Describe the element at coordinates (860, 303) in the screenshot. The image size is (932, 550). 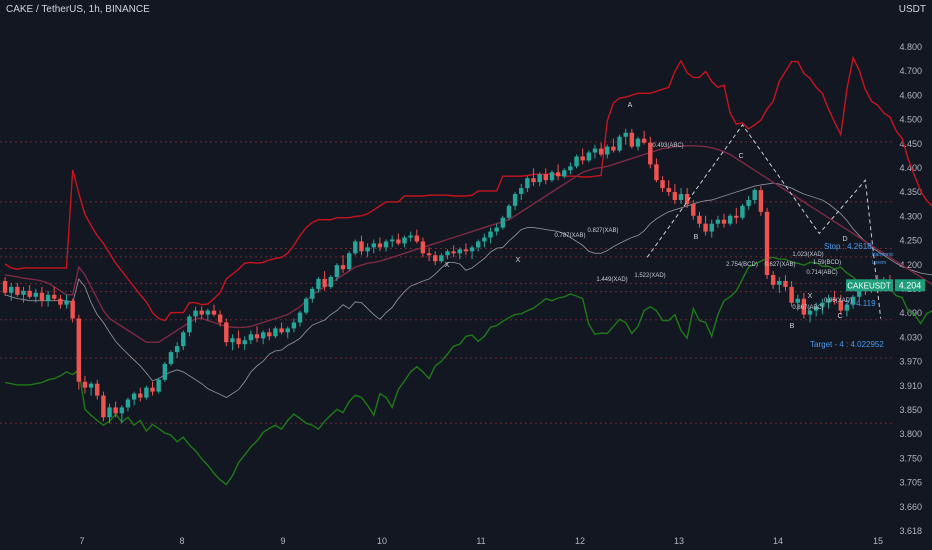
I see `target-2-label: 2 : 4.119` at that location.